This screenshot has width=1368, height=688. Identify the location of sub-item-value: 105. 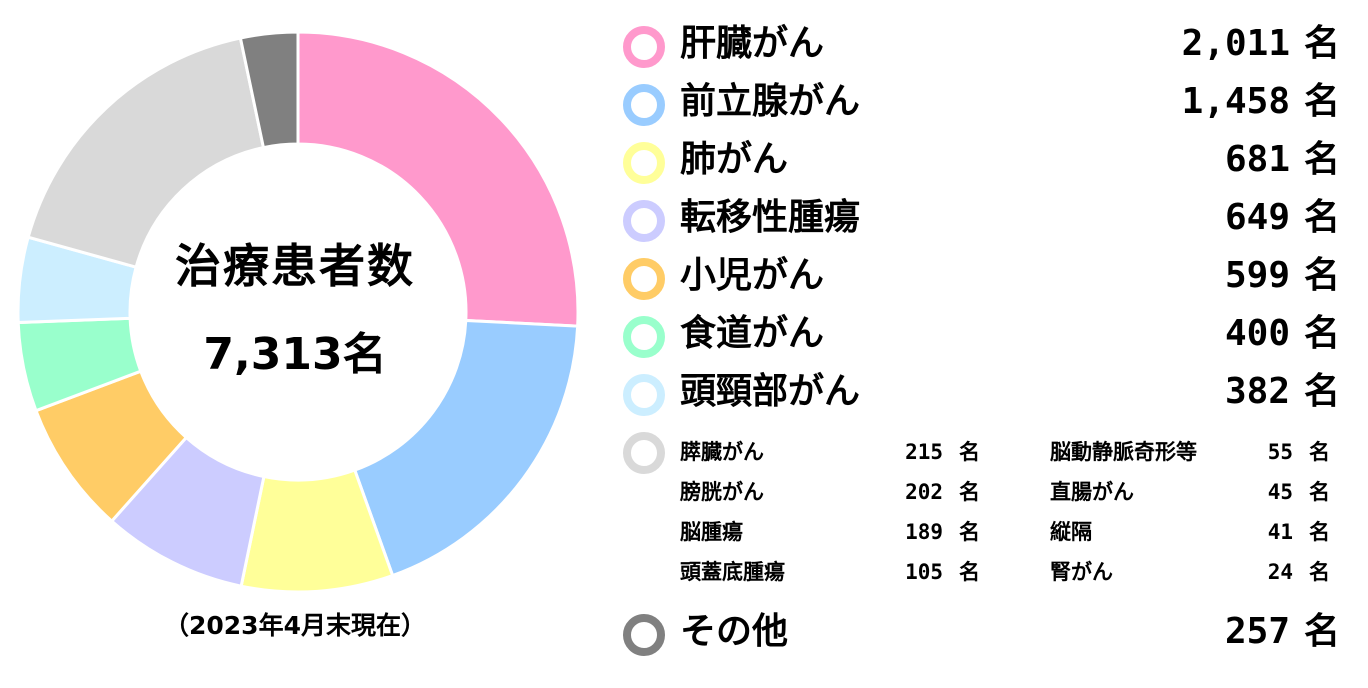
(924, 572).